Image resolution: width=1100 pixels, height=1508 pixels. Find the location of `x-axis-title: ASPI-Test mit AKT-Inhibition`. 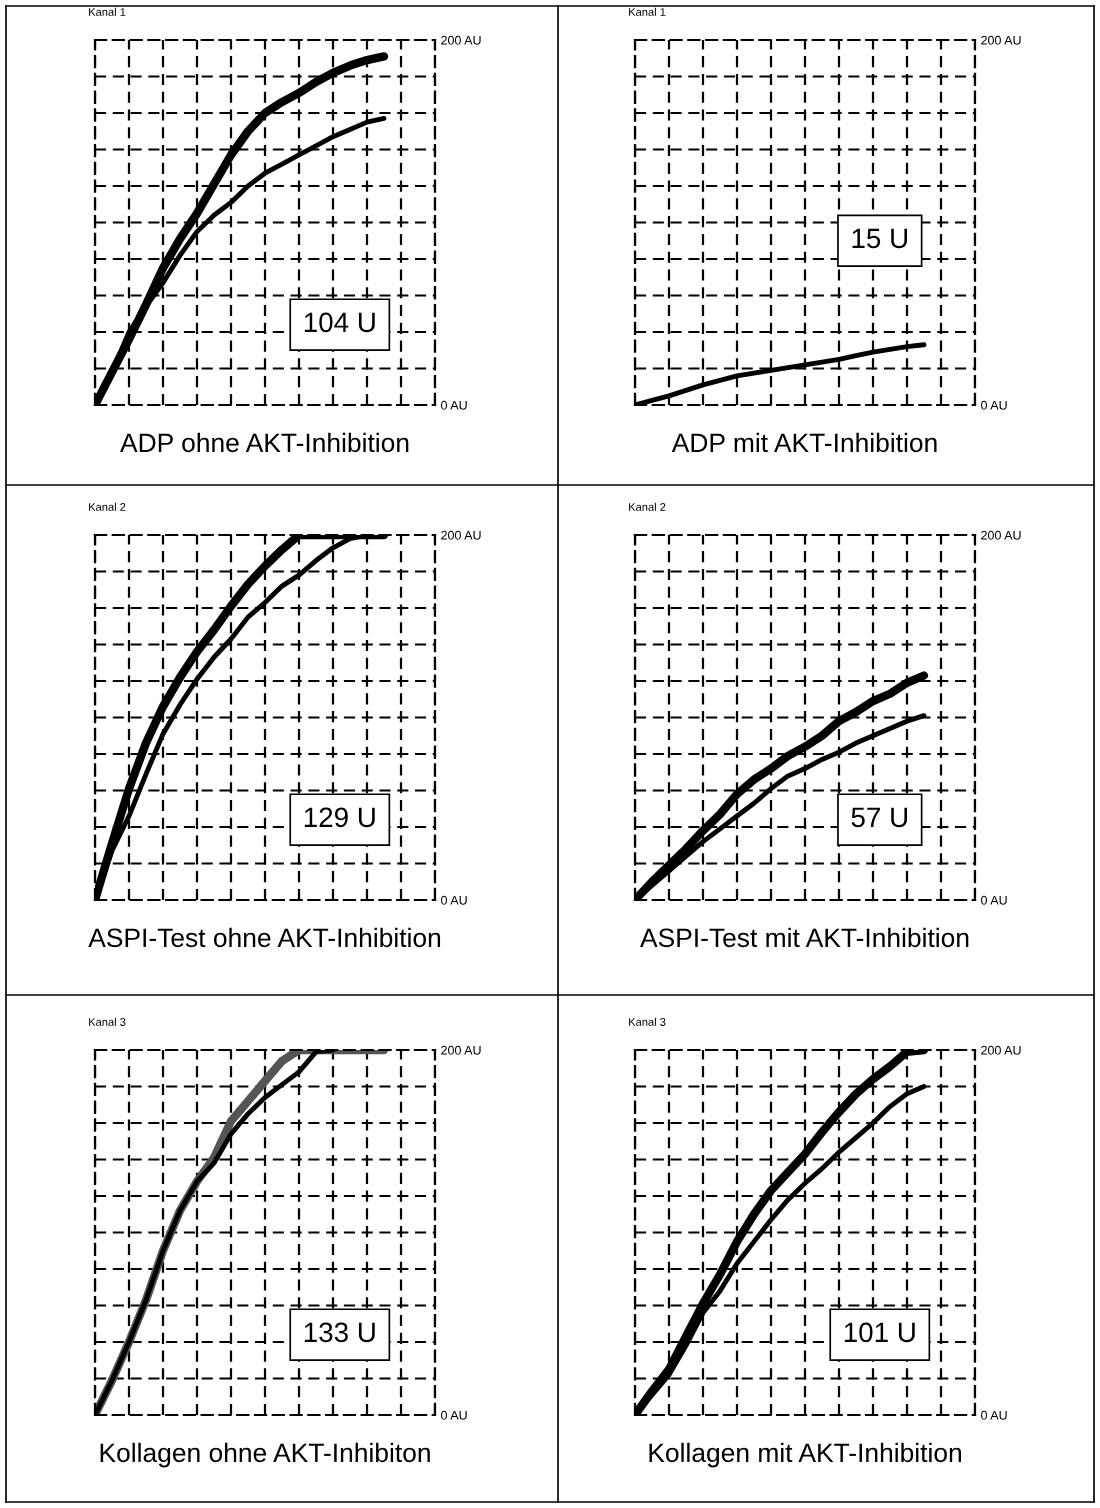

x-axis-title: ASPI-Test mit AKT-Inhibition is located at coordinates (804, 937).